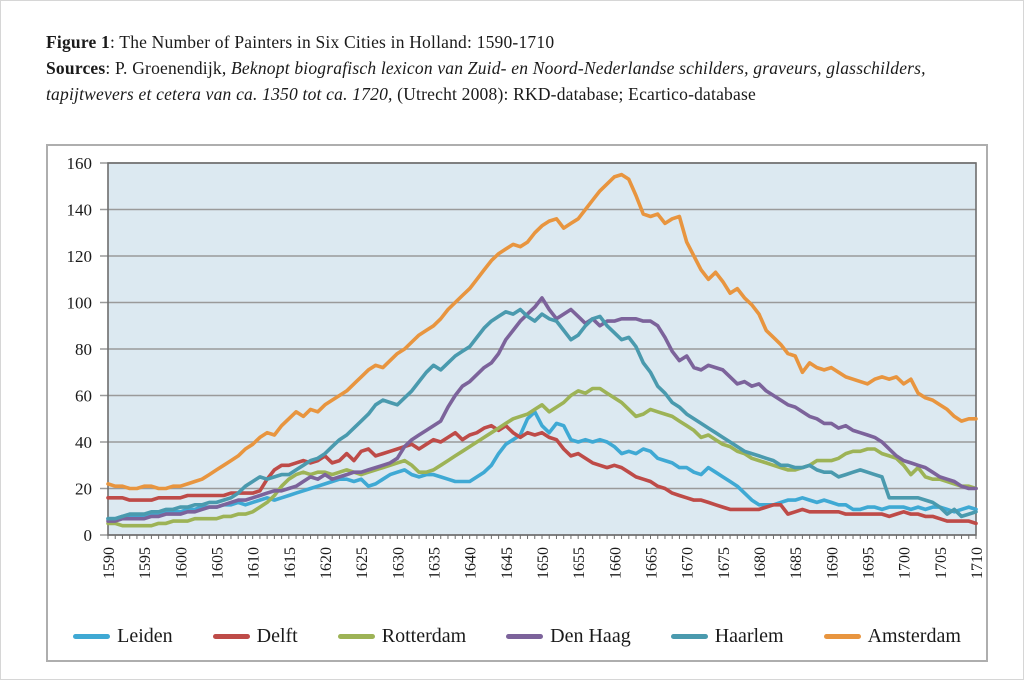  I want to click on legend-item-amsterdam: Amsterdam, so click(892, 636).